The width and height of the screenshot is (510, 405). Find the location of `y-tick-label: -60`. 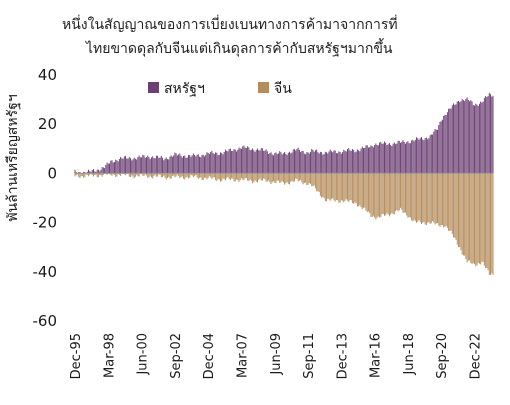

y-tick-label: -60 is located at coordinates (45, 321).